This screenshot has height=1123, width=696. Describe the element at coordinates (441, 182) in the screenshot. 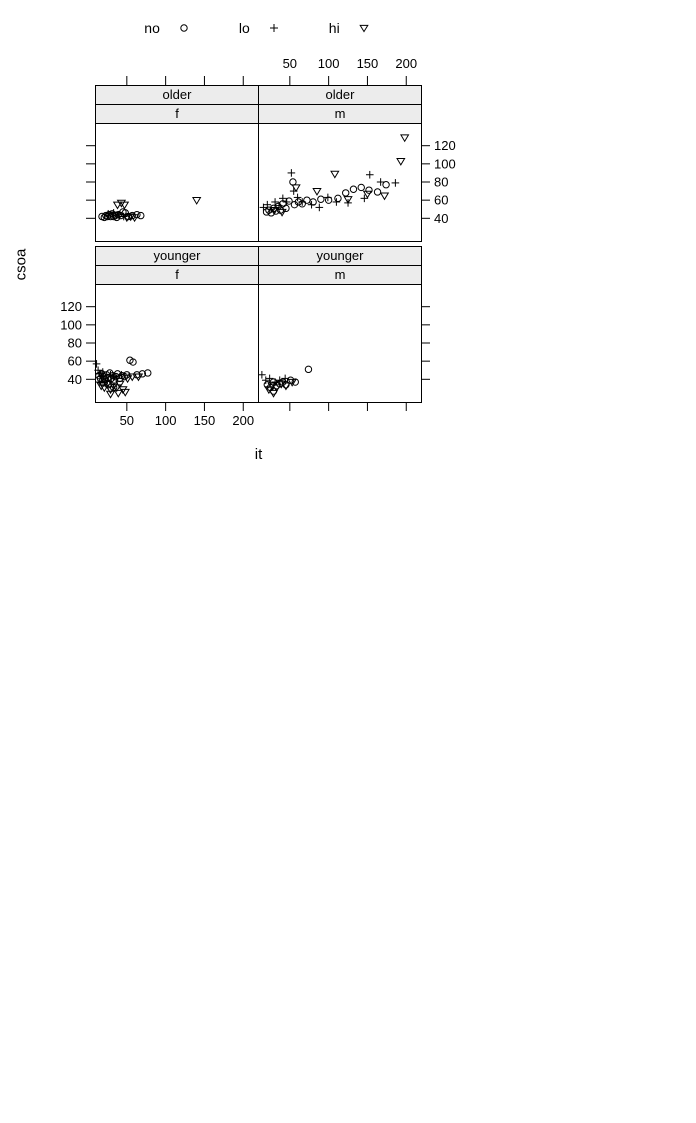

I see `y-tick-label-right: 80` at that location.